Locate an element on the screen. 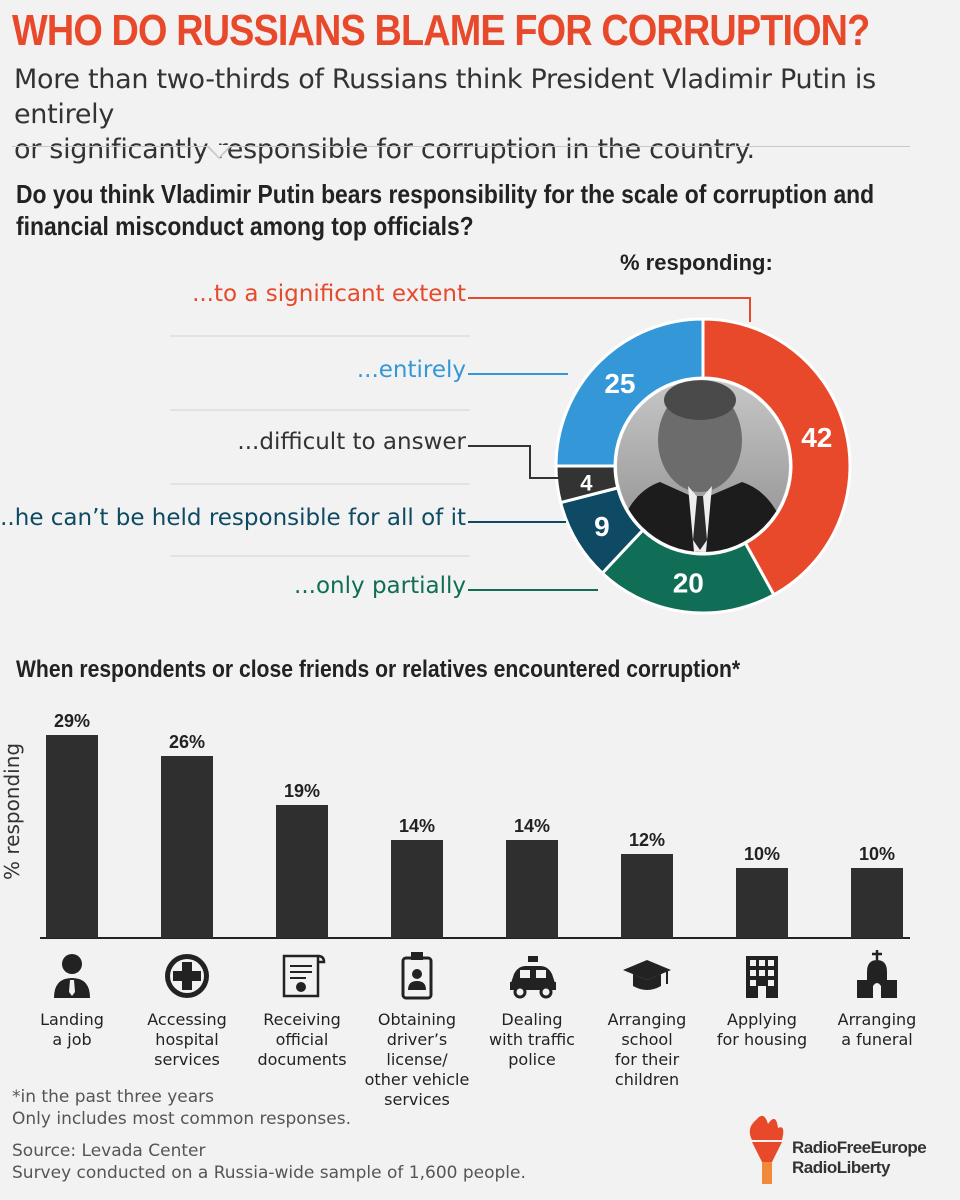 Image resolution: width=960 pixels, height=1200 pixels. category-label-line: Applying is located at coordinates (762, 1019).